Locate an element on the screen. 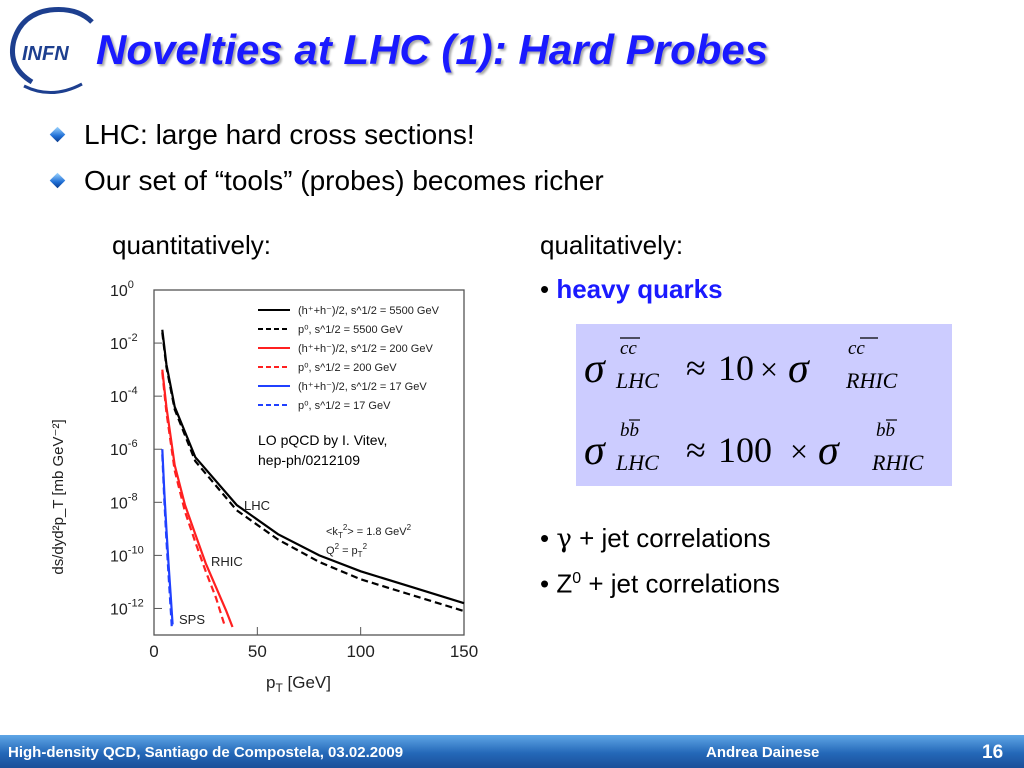  gamma-jet-item: • γ + jet correlations is located at coordinates (655, 538).